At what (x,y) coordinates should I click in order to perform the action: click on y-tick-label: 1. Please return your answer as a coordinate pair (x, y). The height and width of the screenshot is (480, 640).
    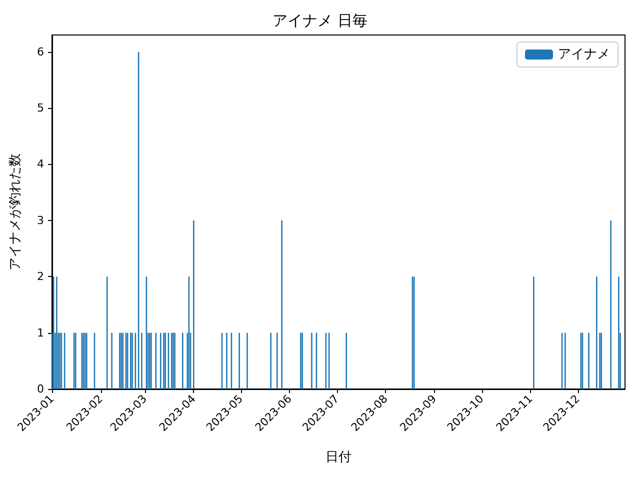
    Looking at the image, I should click on (40, 333).